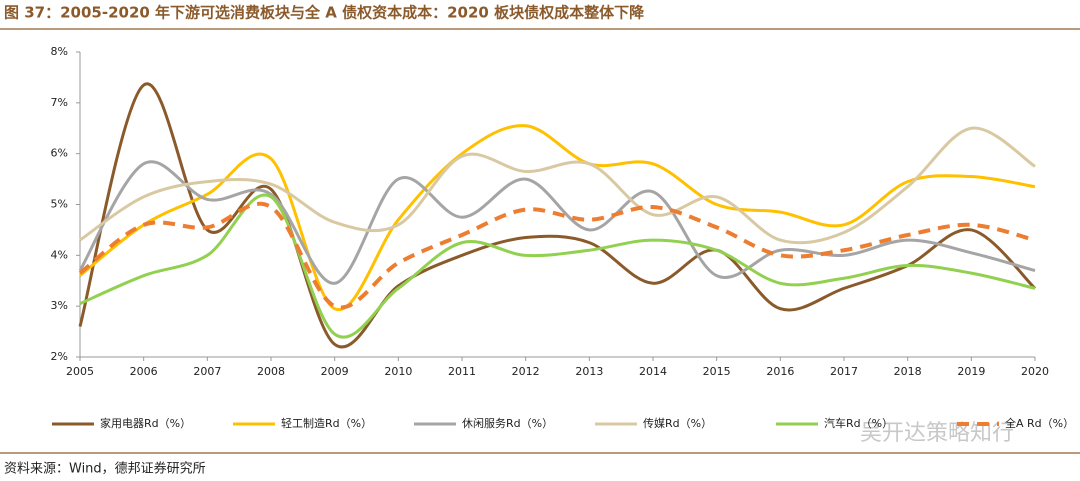 This screenshot has height=481, width=1080. Describe the element at coordinates (717, 371) in the screenshot. I see `x-tick-label: 2015` at that location.